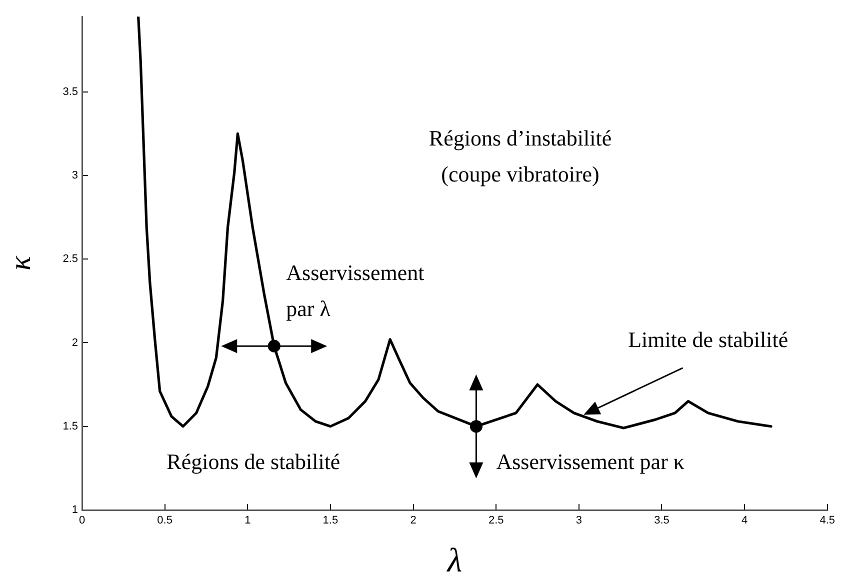 Image resolution: width=845 pixels, height=587 pixels. Describe the element at coordinates (20, 263) in the screenshot. I see `y-axis-title: κ` at that location.